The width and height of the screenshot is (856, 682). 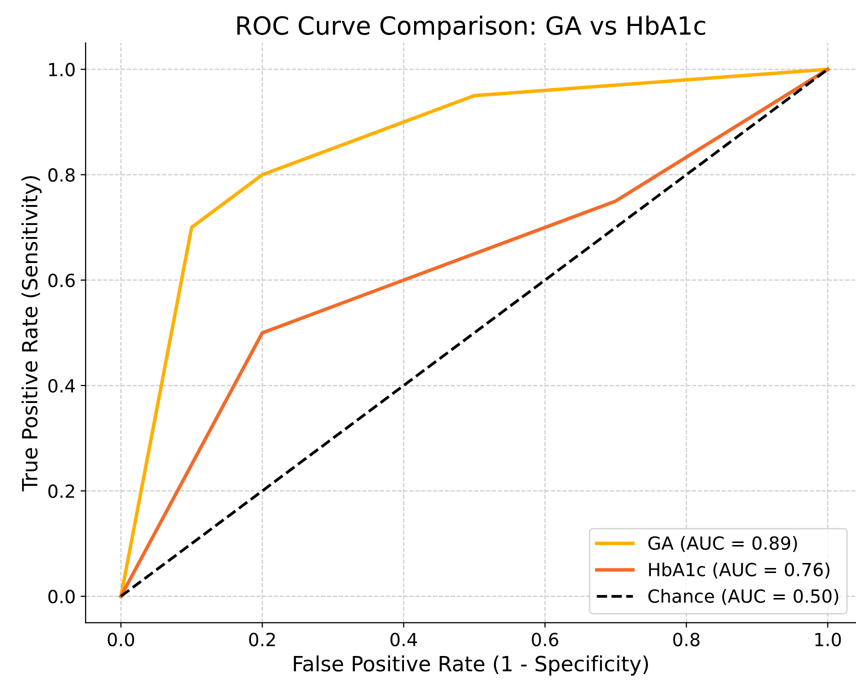 I want to click on x-tick-label: 1.0, so click(x=828, y=639).